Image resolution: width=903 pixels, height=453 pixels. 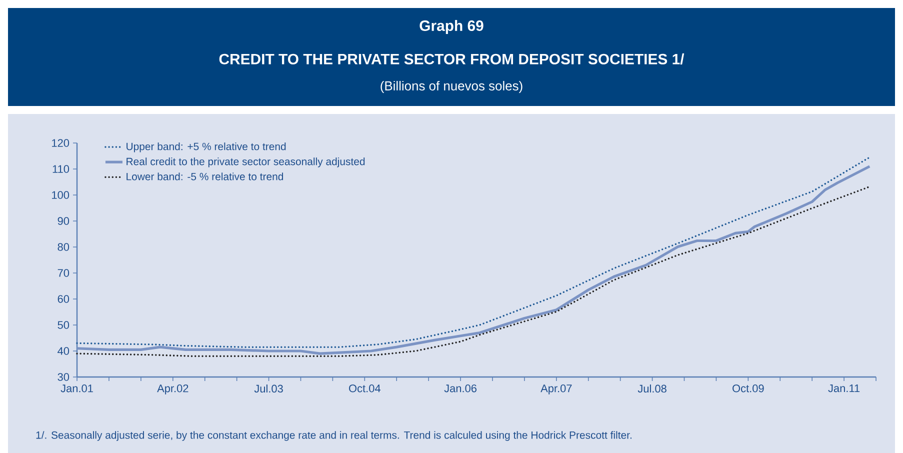 What do you see at coordinates (172, 389) in the screenshot?
I see `x-tick-label: Apr.02` at bounding box center [172, 389].